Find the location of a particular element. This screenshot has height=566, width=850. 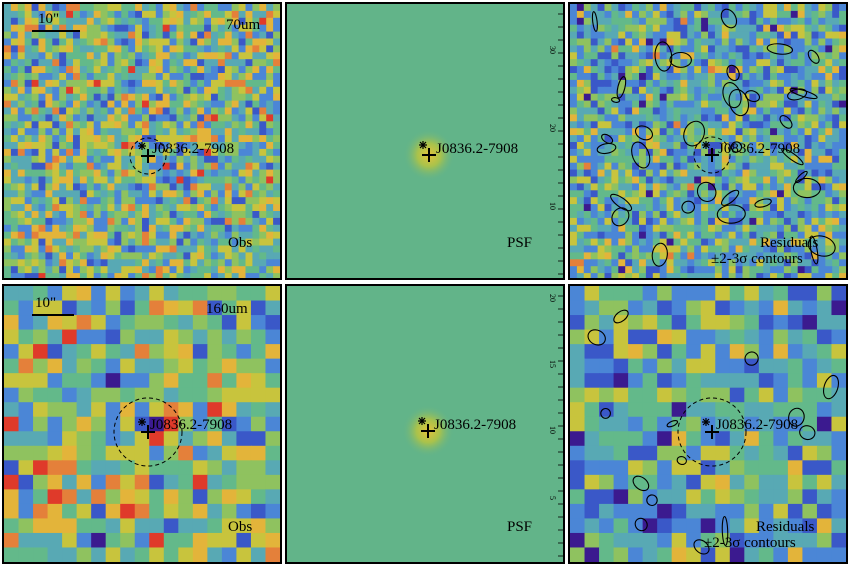

axis-tick-label: 15 is located at coordinates (552, 364).